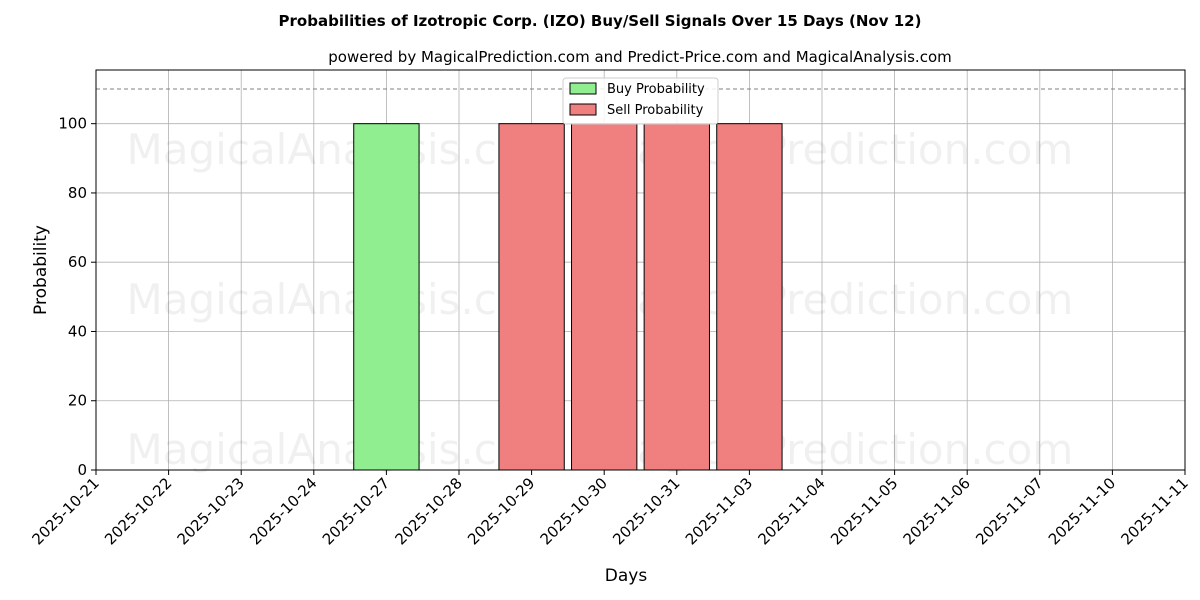 This screenshot has width=1200, height=600. I want to click on x-tick-label: 2025-11-07, so click(1009, 511).